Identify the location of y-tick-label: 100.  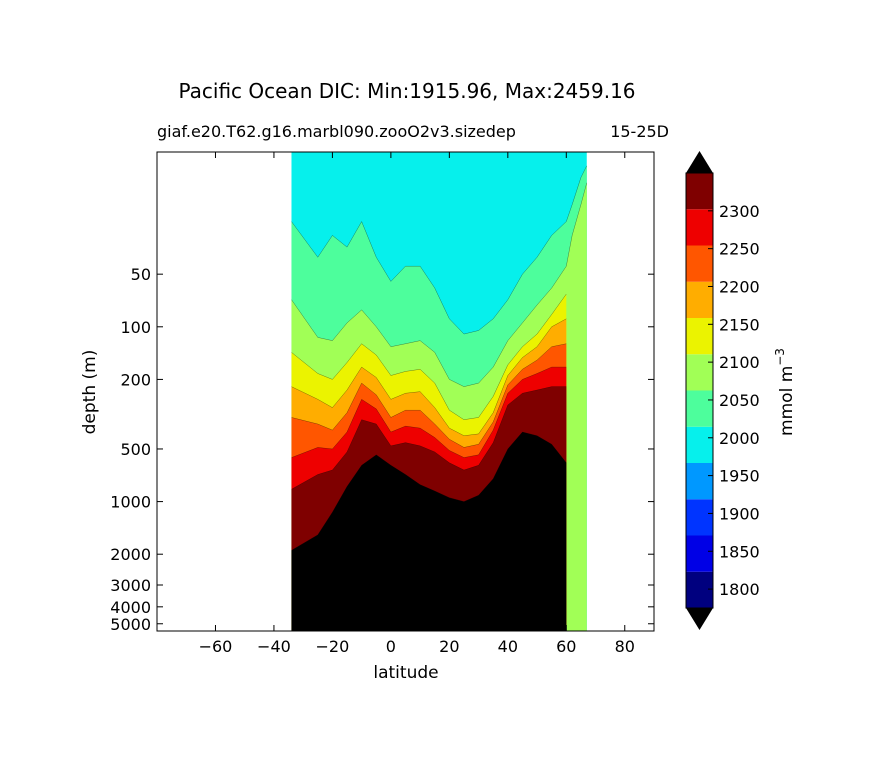
(135, 327).